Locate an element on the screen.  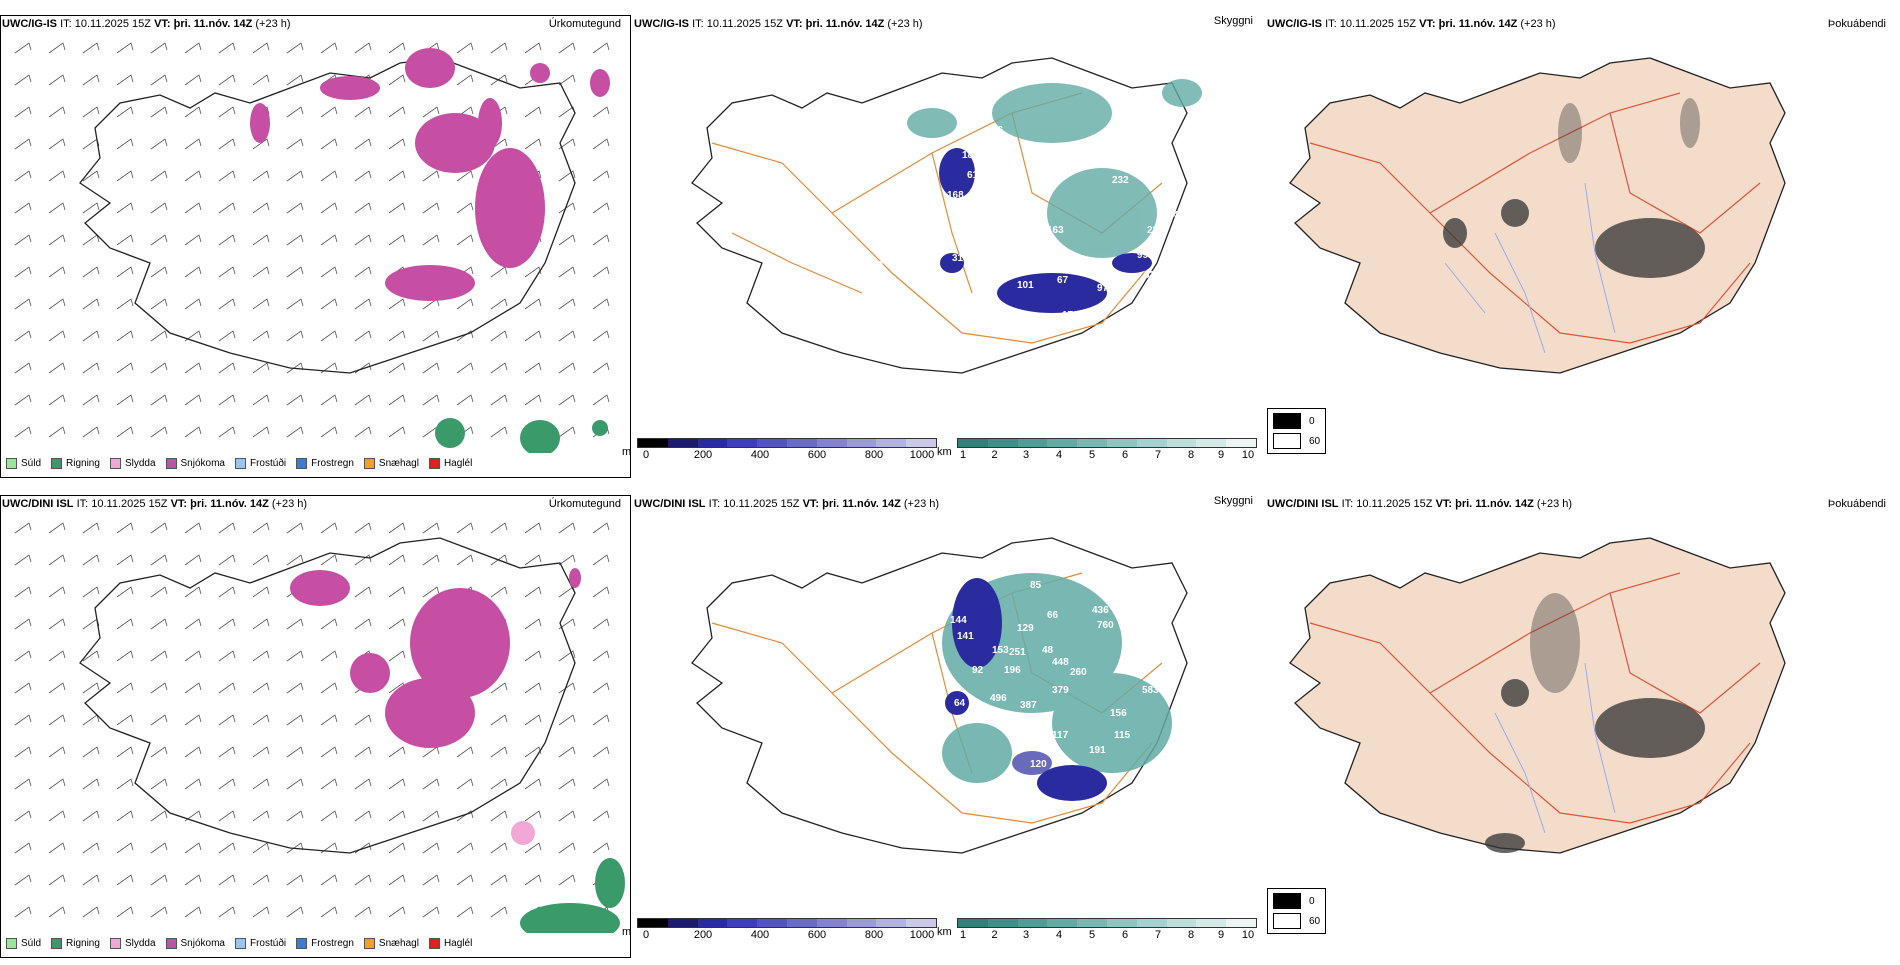
cbar-vis is located at coordinates (1107, 923).